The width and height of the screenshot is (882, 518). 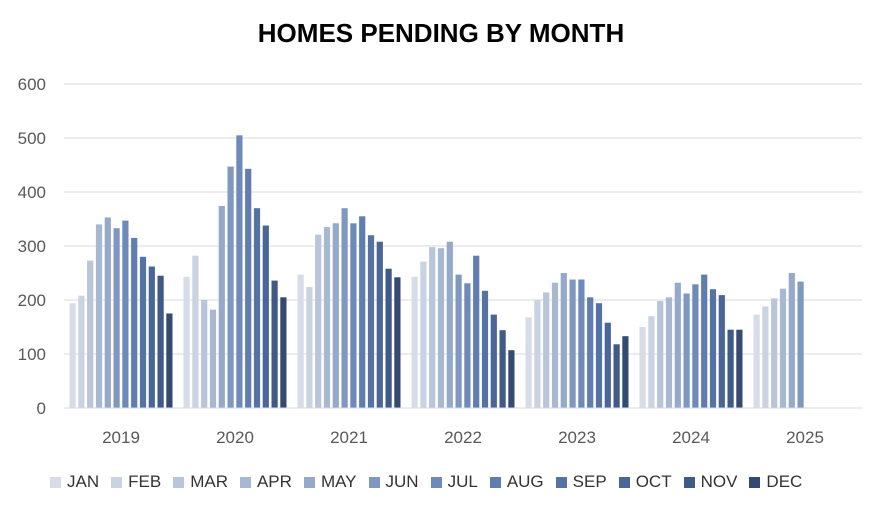 I want to click on x-tick-label: 2025, so click(x=805, y=437).